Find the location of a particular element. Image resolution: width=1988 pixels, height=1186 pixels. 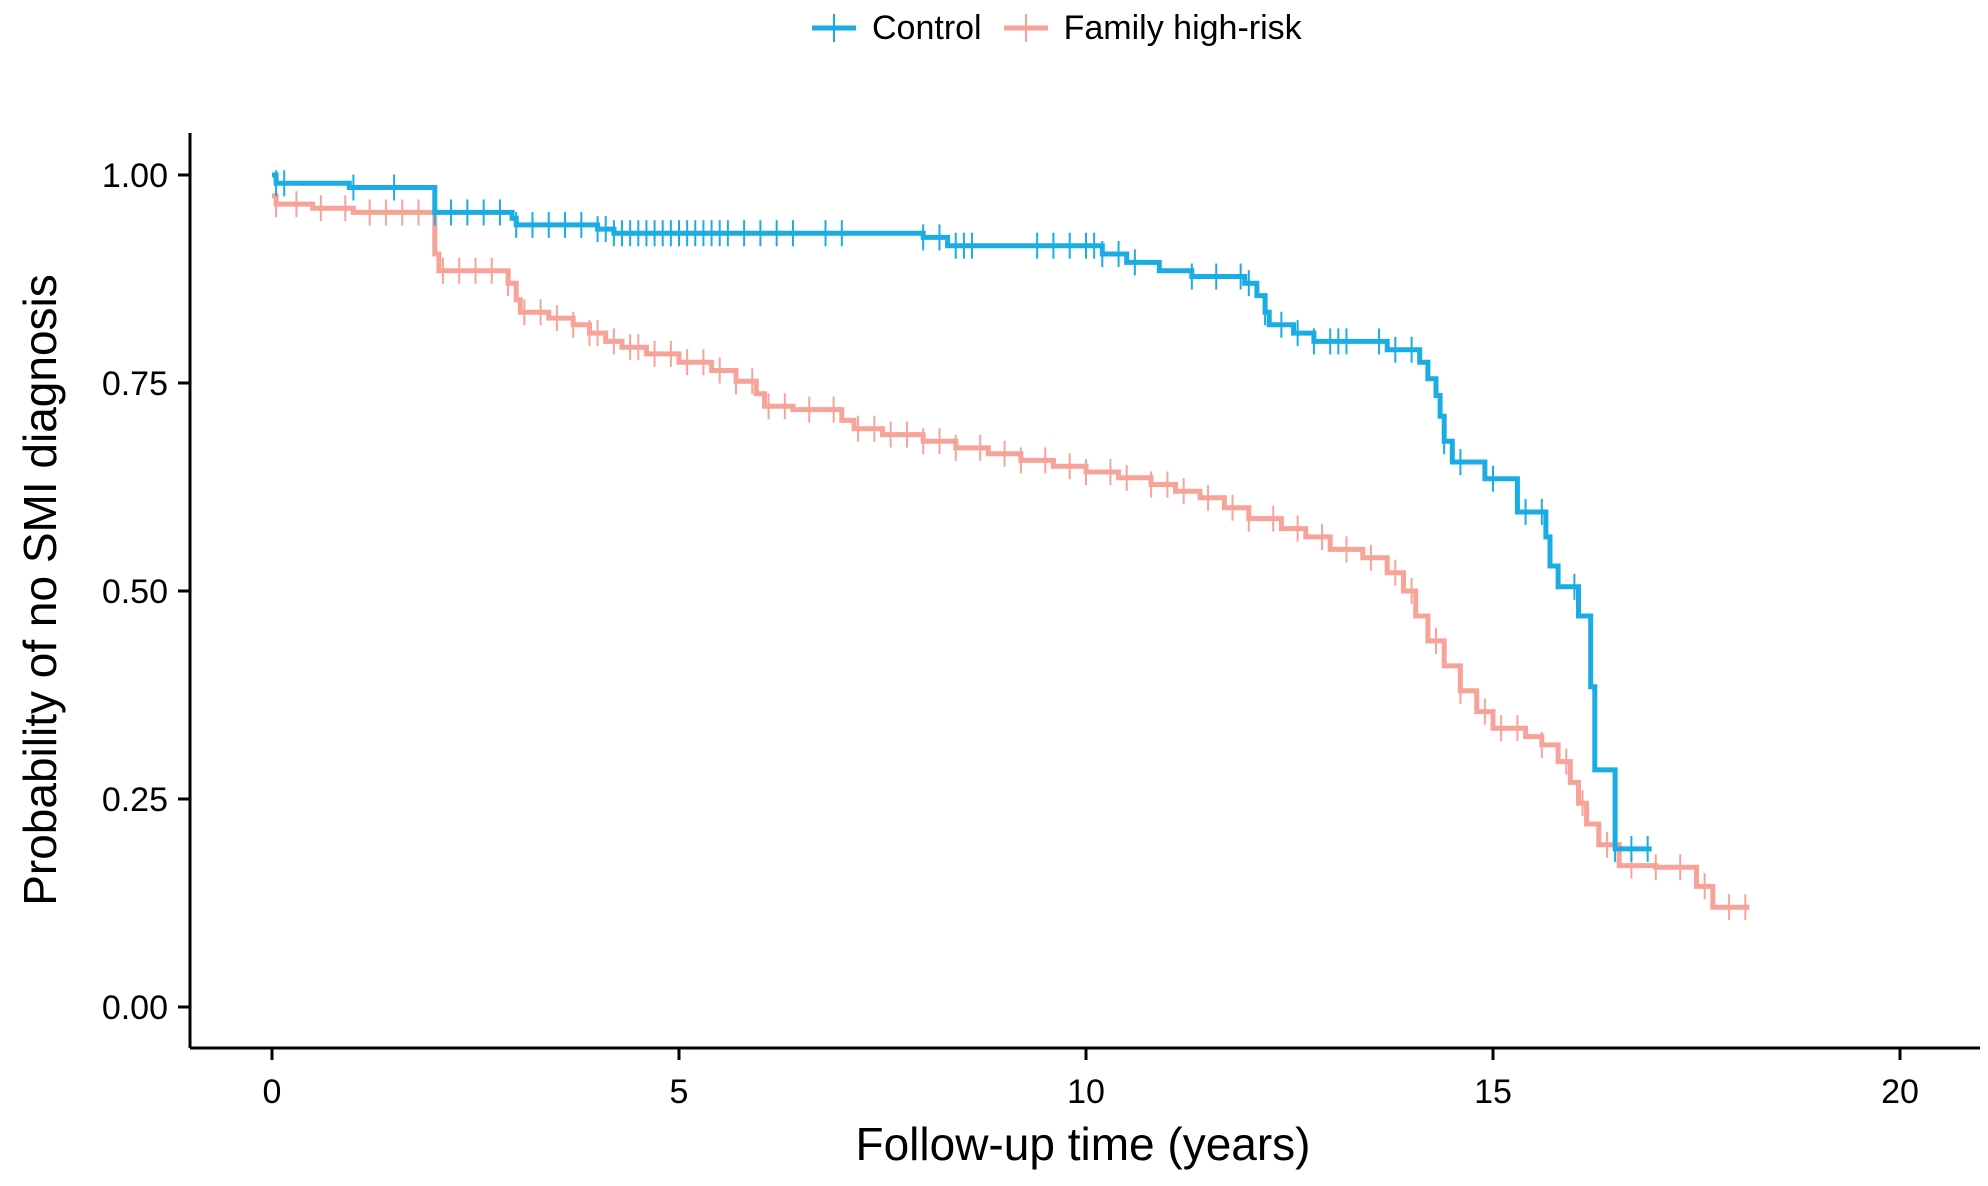

legend: Control Family high-risk is located at coordinates (1056, 28).